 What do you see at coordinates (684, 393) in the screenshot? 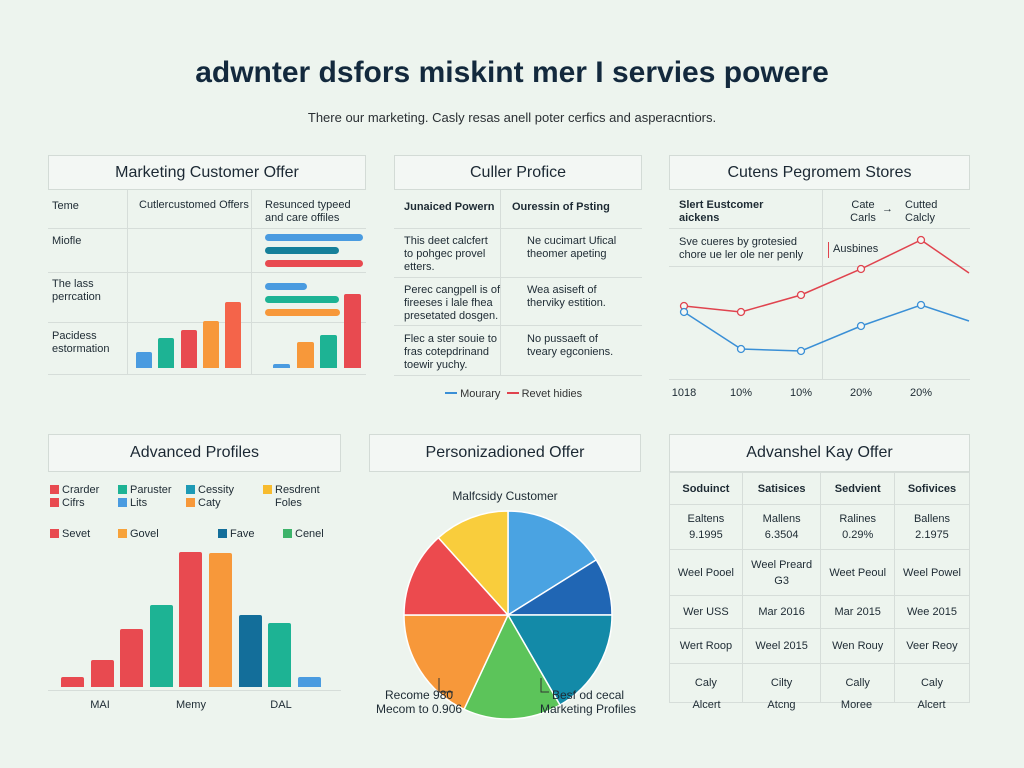
I see `x-tick-label: 1018` at bounding box center [684, 393].